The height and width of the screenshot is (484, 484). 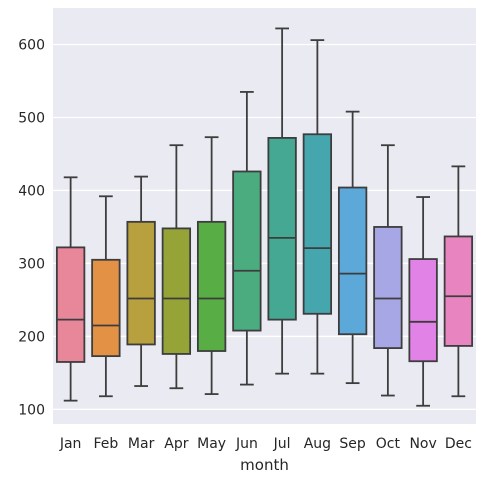 I want to click on box-oct, so click(x=388, y=270).